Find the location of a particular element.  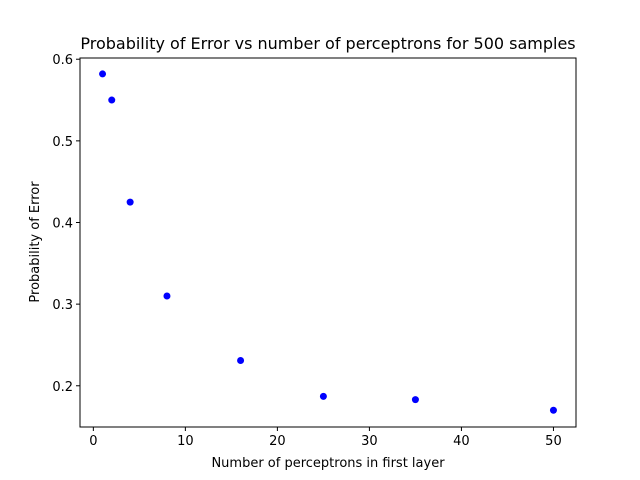

x-axis: 0 10 20 30 40 50 is located at coordinates (325, 438).